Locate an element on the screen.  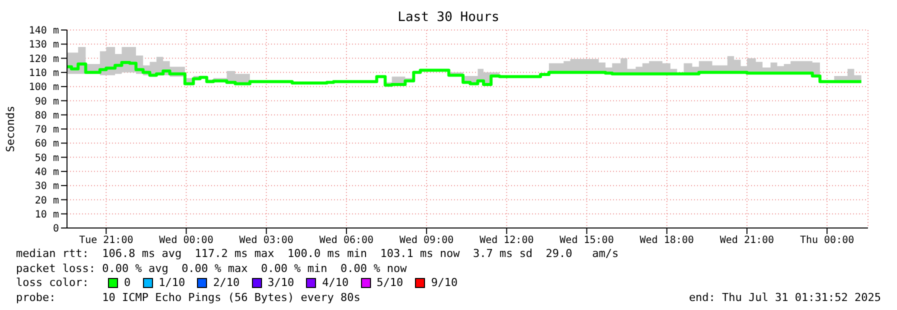
x-tick-label: Thu 00:00 is located at coordinates (827, 240).